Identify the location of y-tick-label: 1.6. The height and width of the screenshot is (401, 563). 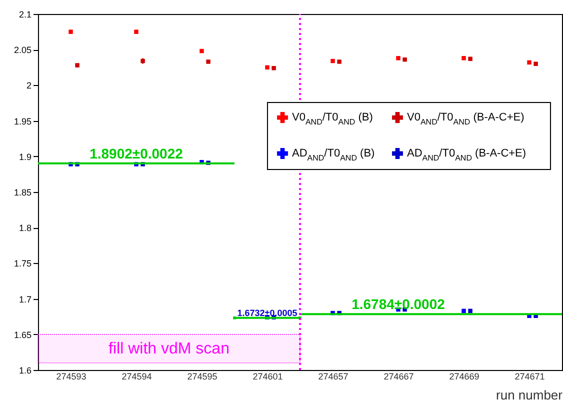
(25, 371).